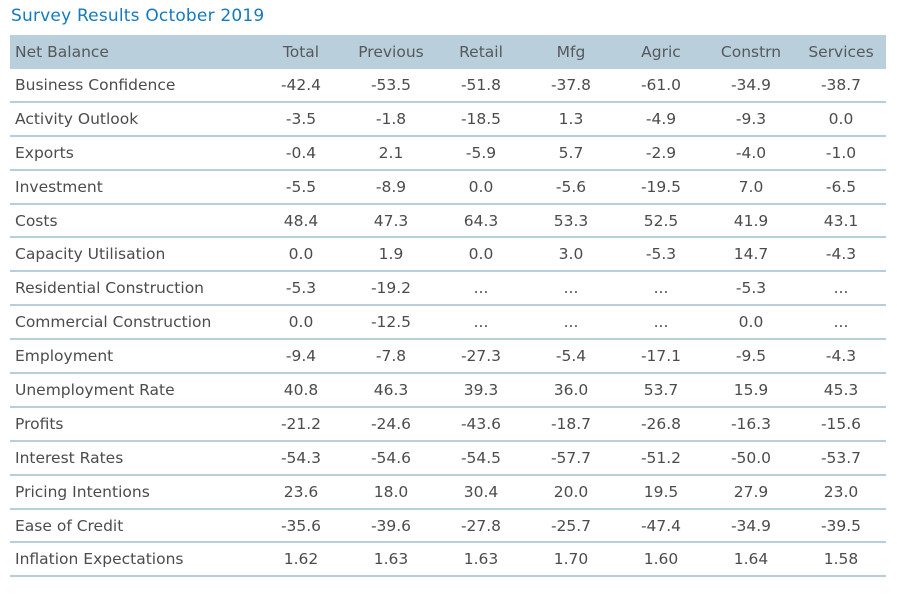 This screenshot has width=897, height=595. What do you see at coordinates (841, 423) in the screenshot?
I see `cell-value: -15.6` at bounding box center [841, 423].